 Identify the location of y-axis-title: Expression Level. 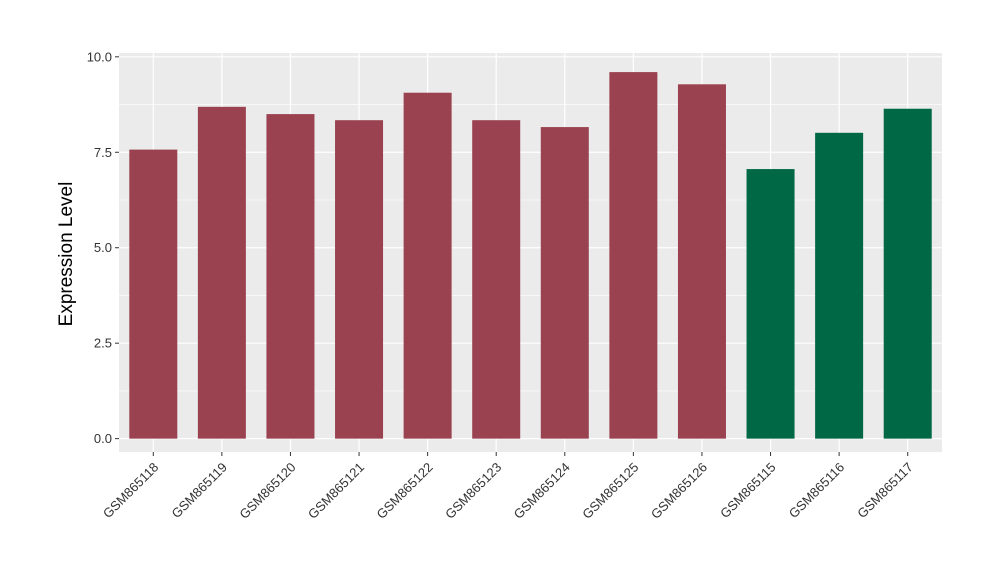
(66, 254).